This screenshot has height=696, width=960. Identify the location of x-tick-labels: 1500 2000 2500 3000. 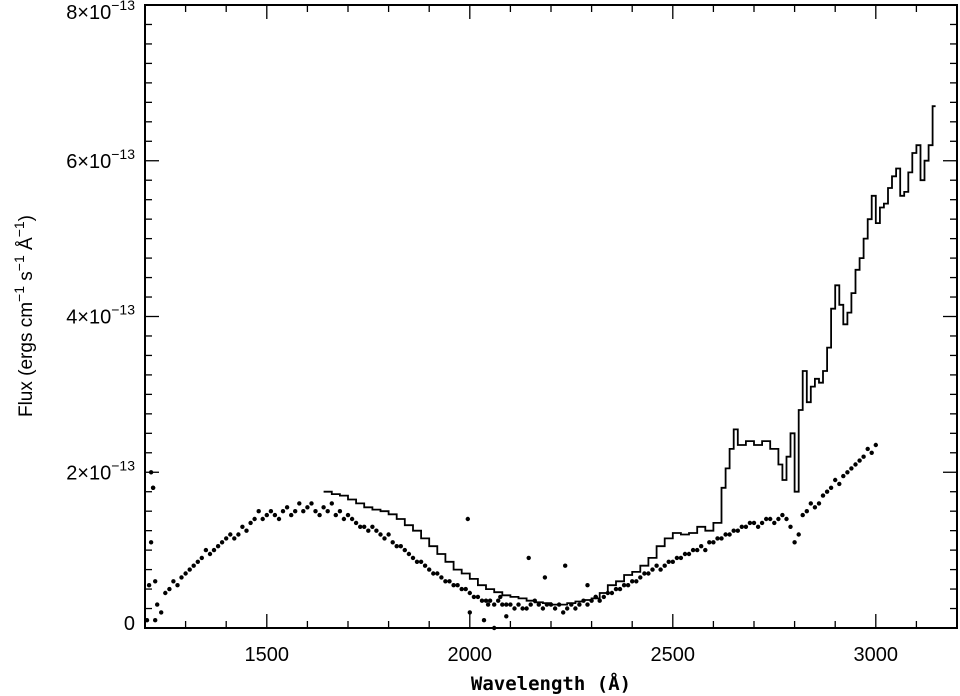
(572, 655).